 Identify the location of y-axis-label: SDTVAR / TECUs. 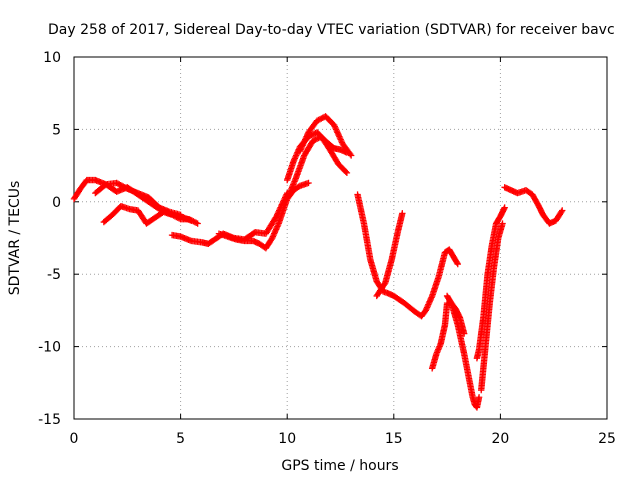
(15, 238).